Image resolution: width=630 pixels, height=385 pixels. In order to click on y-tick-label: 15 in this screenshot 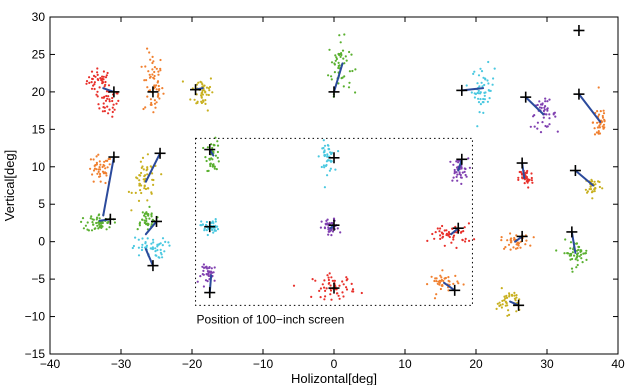, I will do `click(39, 129)`.